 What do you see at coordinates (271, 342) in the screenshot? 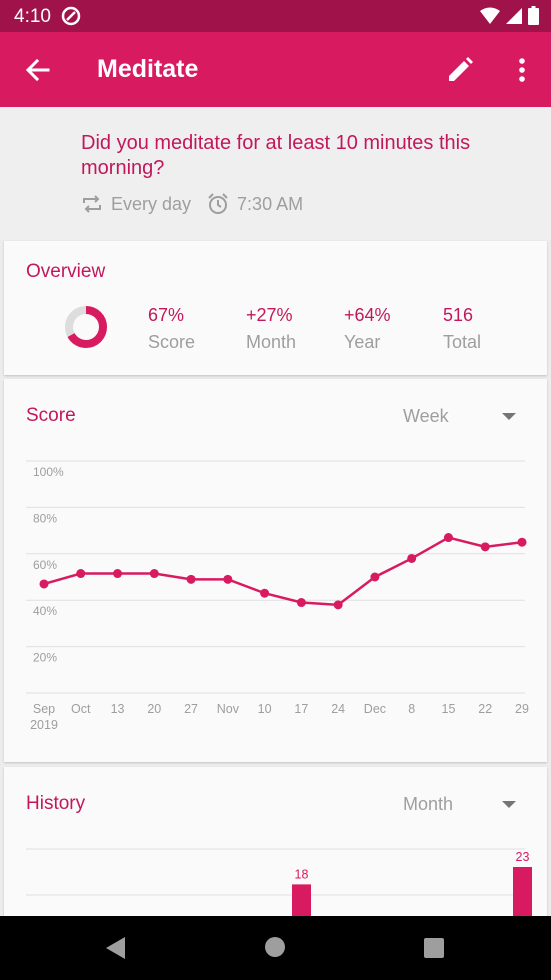
I see `stat-label: Month` at bounding box center [271, 342].